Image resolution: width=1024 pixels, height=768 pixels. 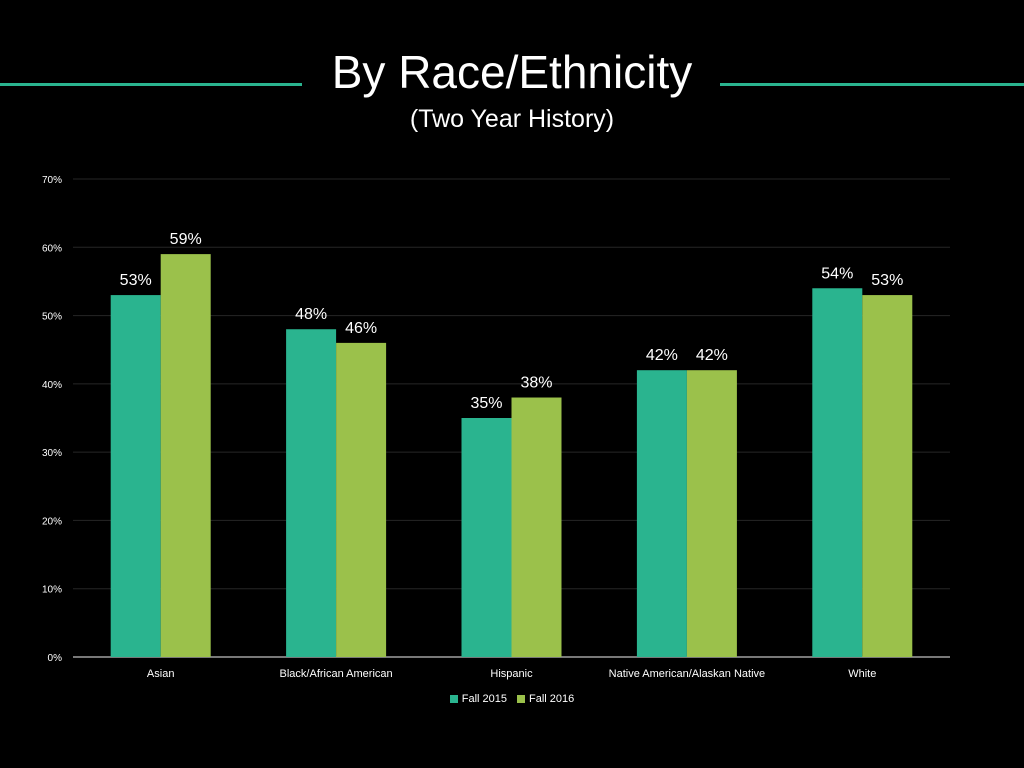 I want to click on data-label: 35%, so click(x=486, y=403).